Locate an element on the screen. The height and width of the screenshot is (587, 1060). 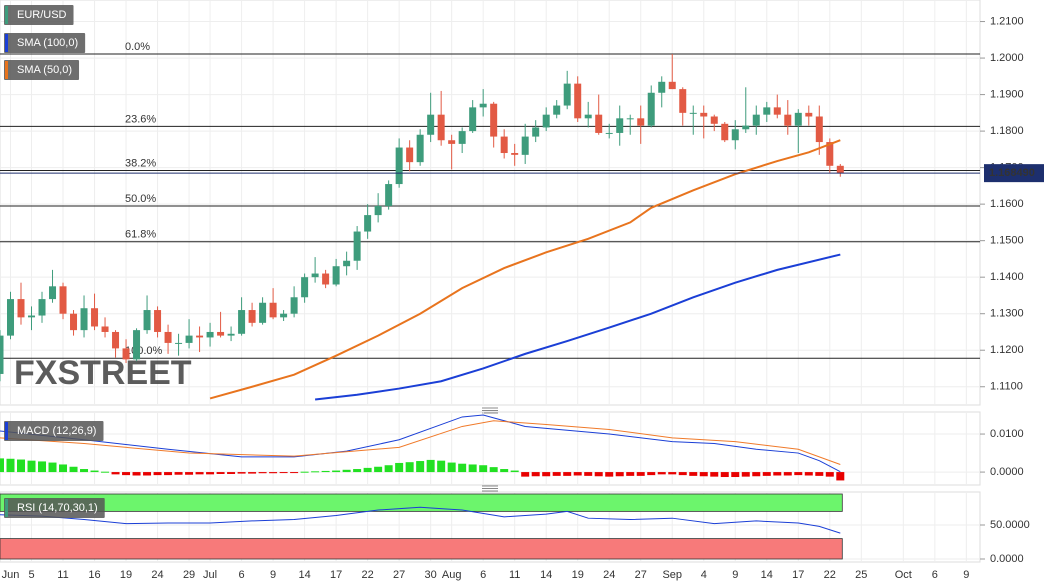
y-tick-label: 50.0000 is located at coordinates (1010, 525).